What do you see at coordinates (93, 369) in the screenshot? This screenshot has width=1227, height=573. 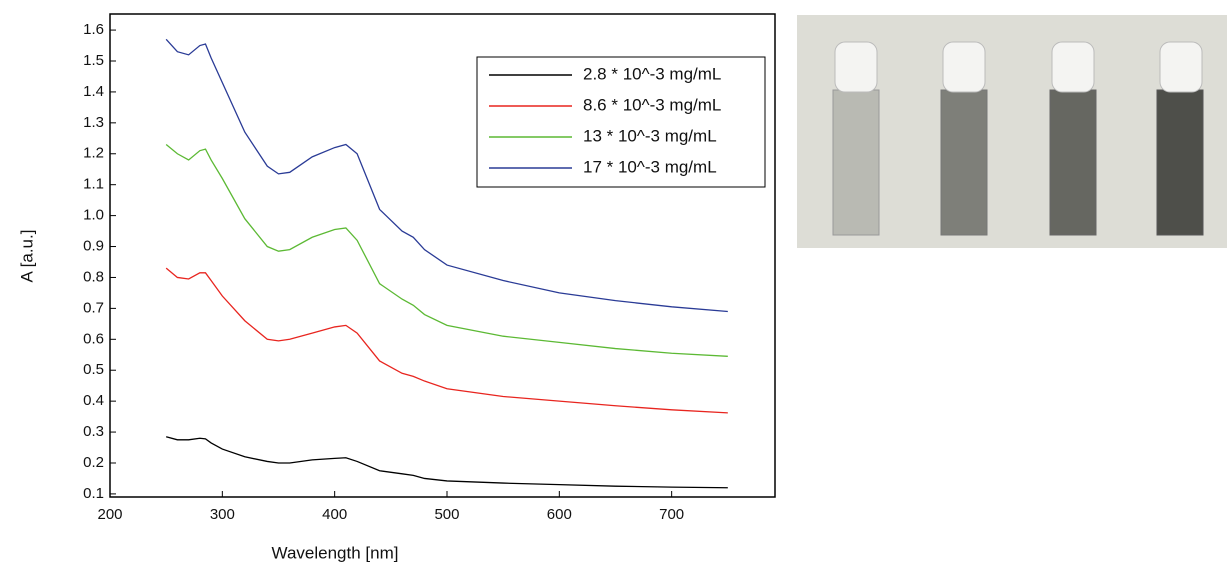 I see `y-tick-label: 0.5` at bounding box center [93, 369].